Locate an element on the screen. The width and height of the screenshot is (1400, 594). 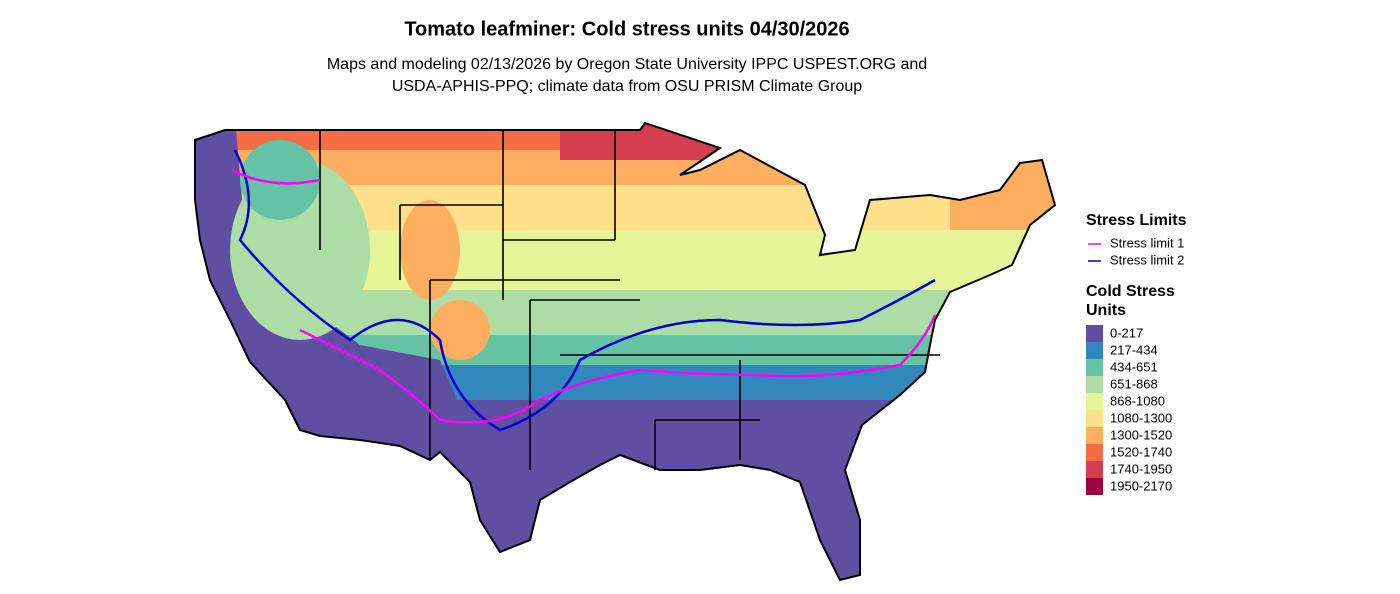
legend-title: Cold Stress is located at coordinates (1130, 291).